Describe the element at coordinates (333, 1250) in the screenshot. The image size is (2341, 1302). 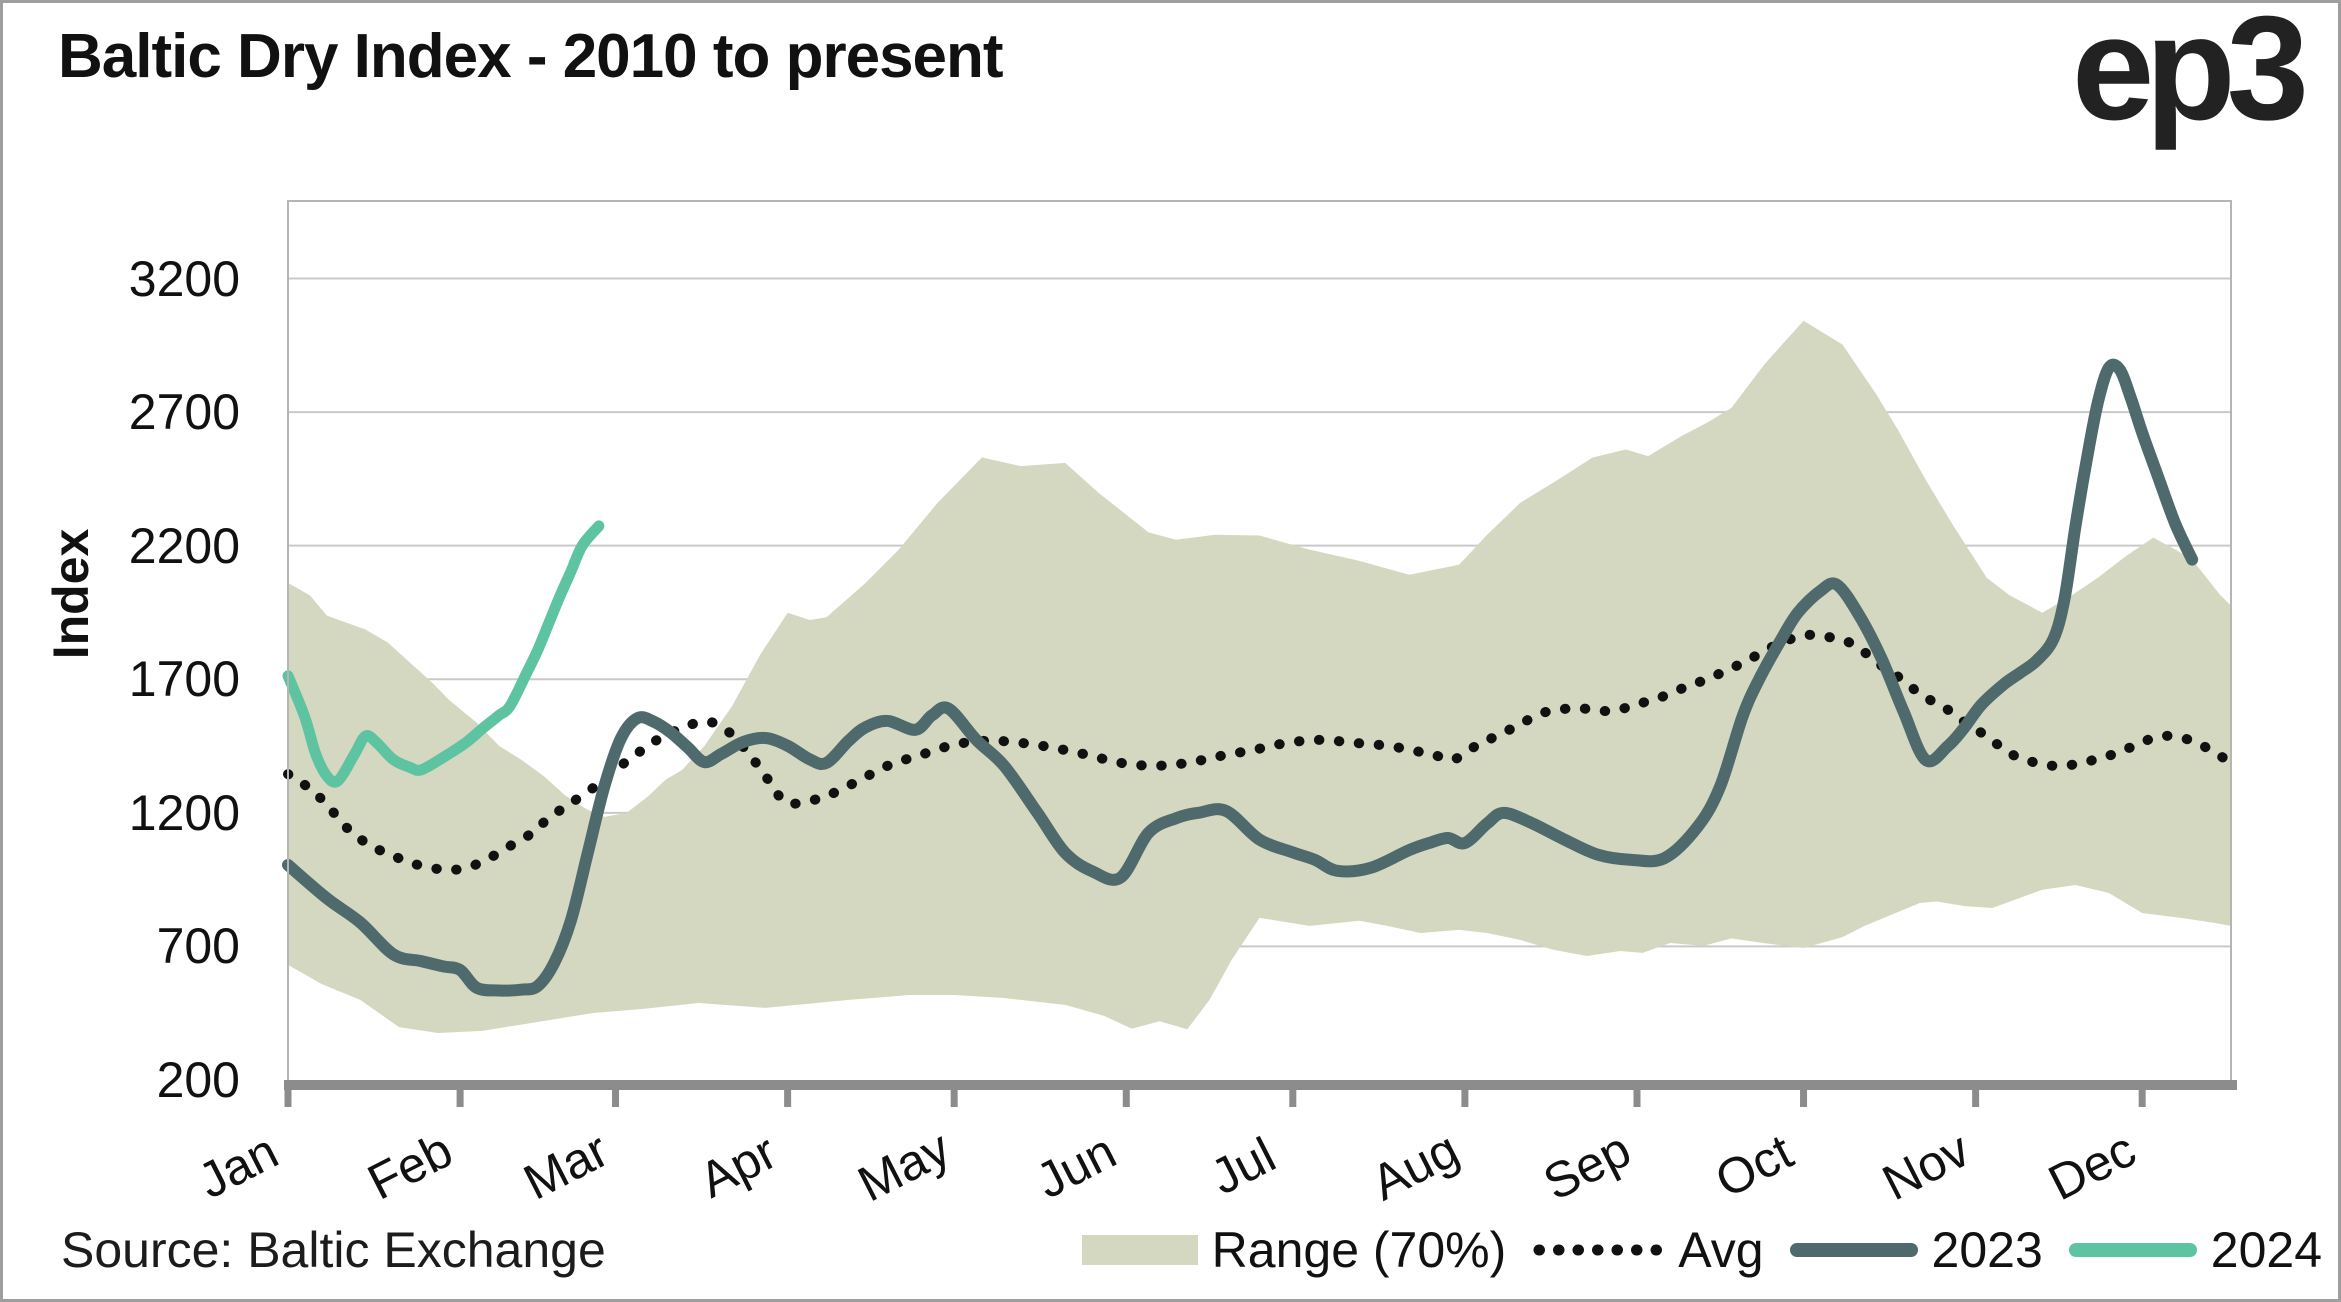
I see `source-note: Source: Baltic Exchange` at that location.